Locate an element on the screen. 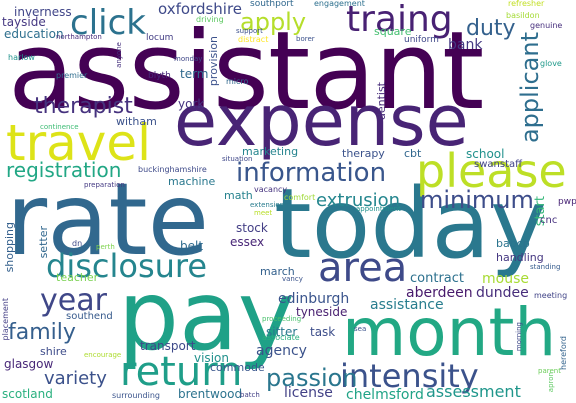 The width and height of the screenshot is (576, 403). word-provision: provision is located at coordinates (213, 61).